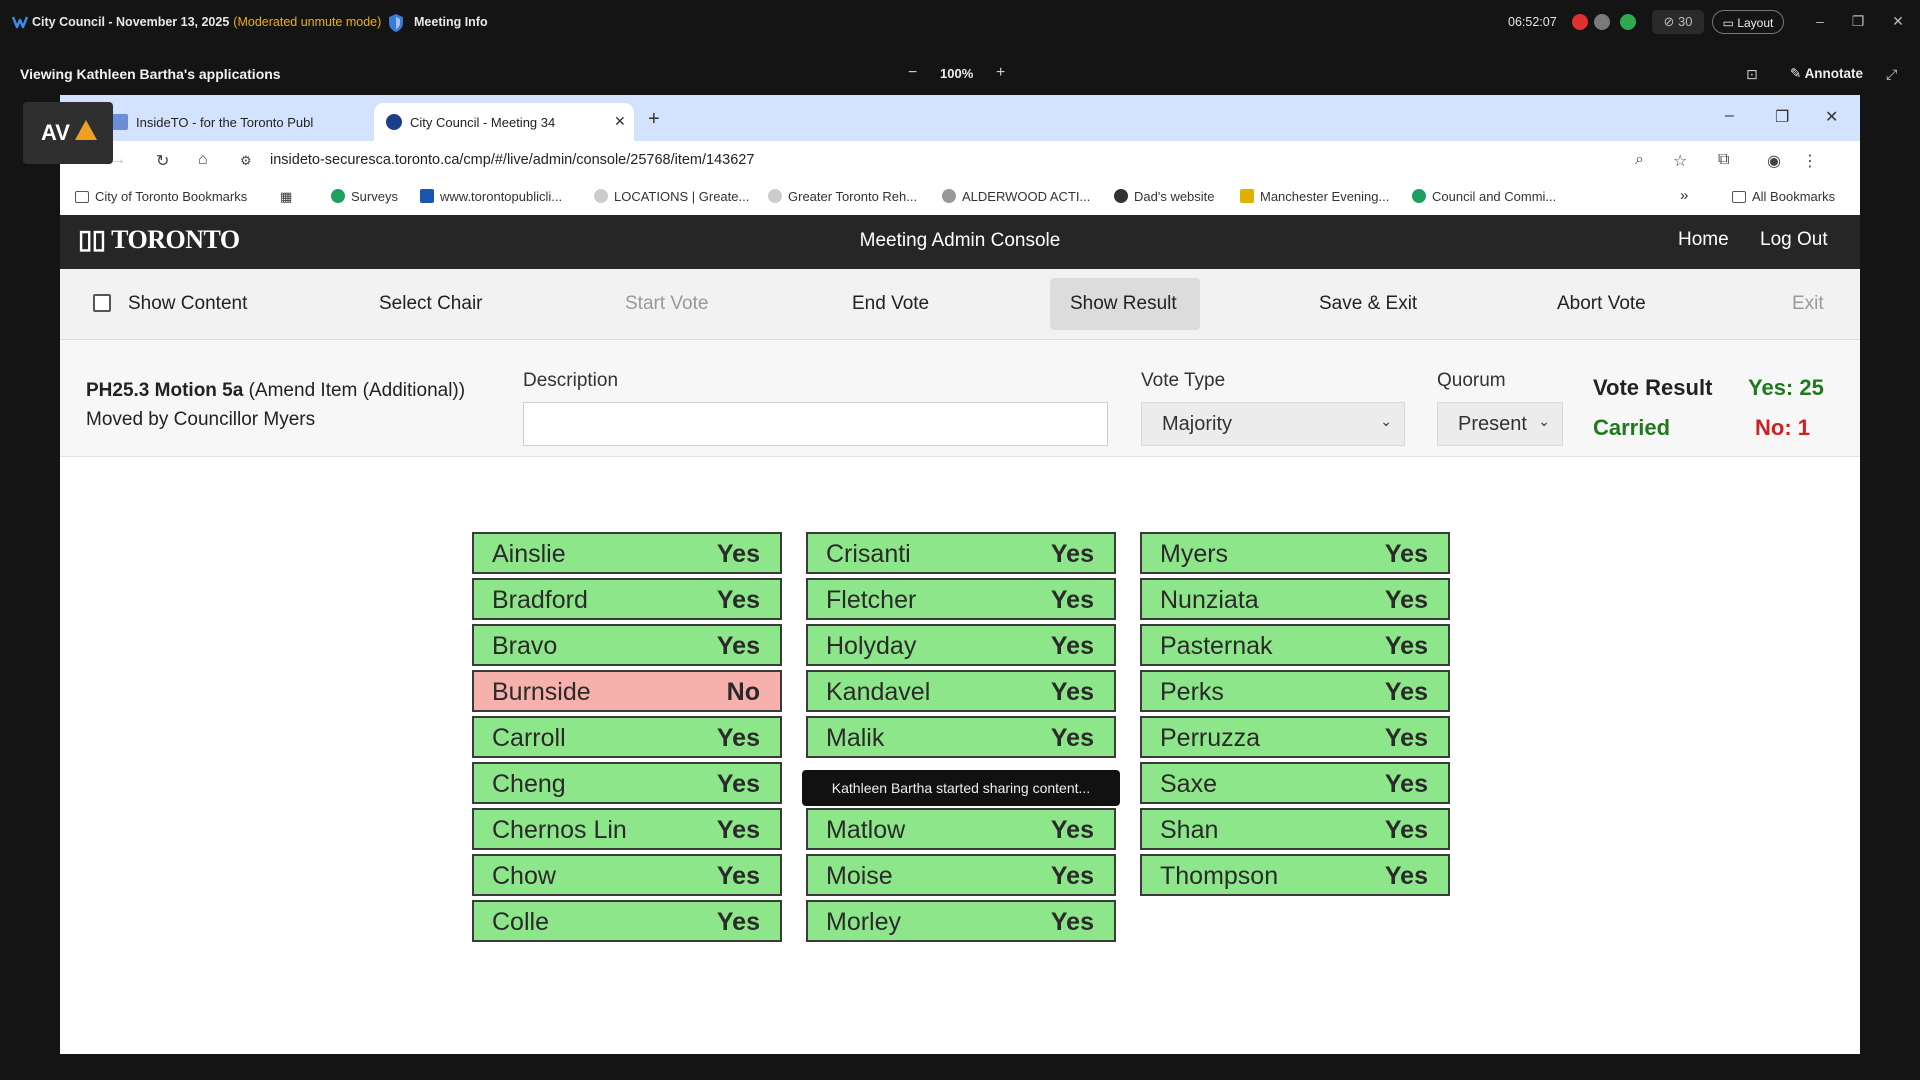 This screenshot has height=1080, width=1920. What do you see at coordinates (1783, 196) in the screenshot?
I see `all-bookmarks: All Bookmarks` at bounding box center [1783, 196].